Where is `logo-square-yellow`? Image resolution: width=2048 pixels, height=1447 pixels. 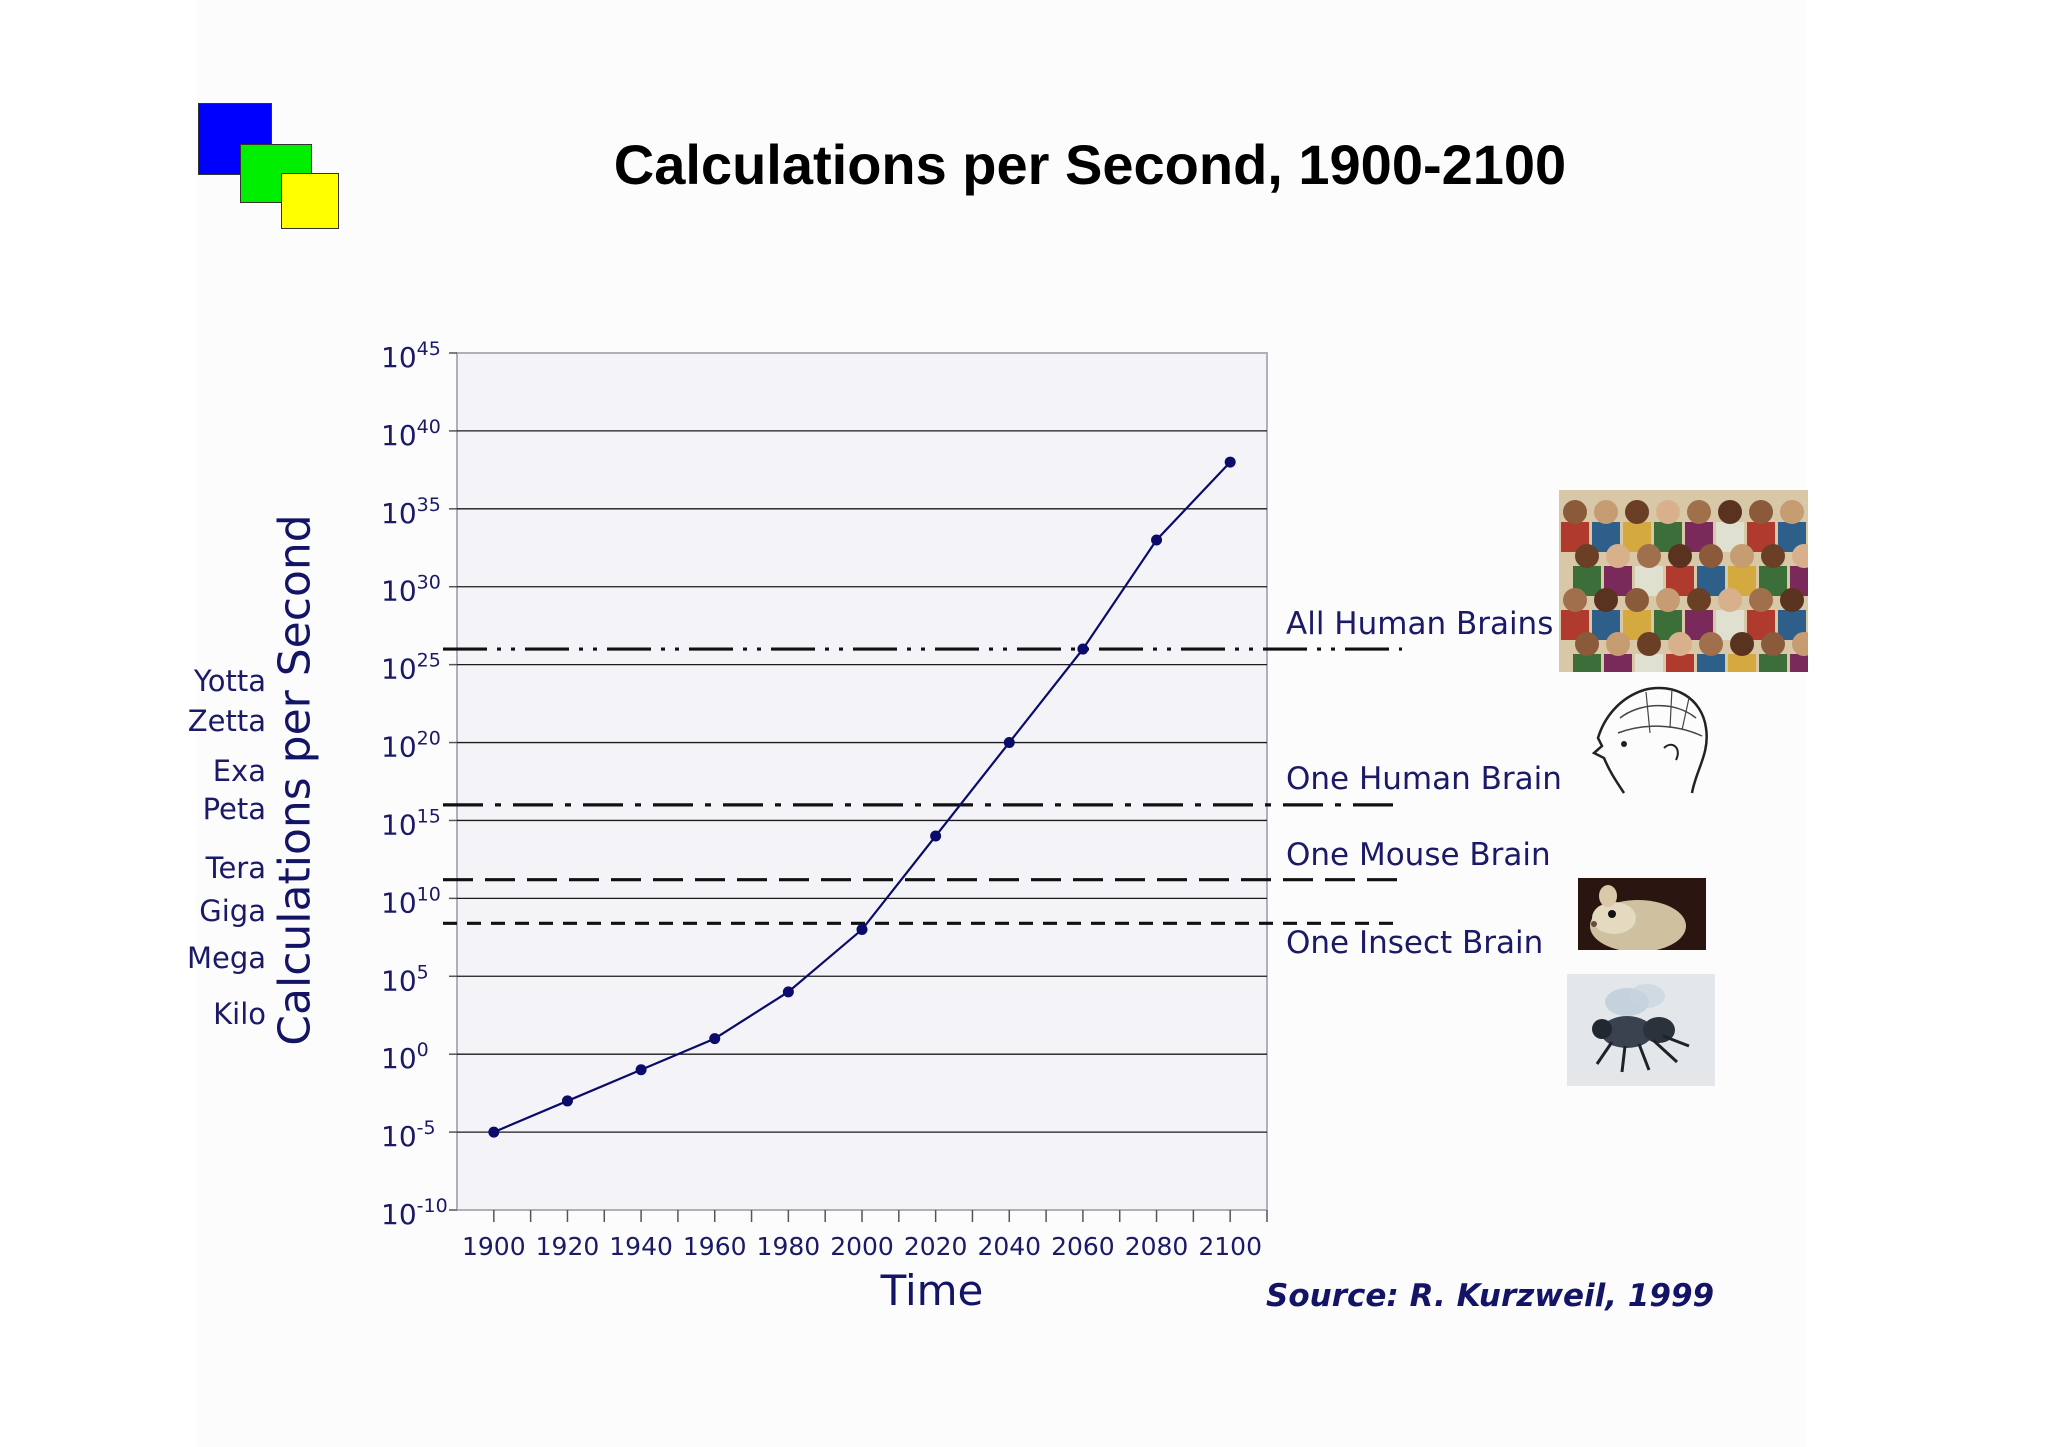
logo-square-yellow is located at coordinates (310, 201).